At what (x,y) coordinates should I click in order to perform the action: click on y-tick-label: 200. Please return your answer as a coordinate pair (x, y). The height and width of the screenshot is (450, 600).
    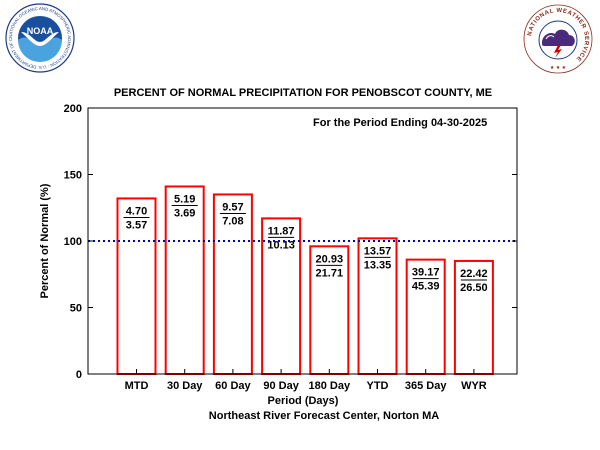
    Looking at the image, I should click on (73, 109).